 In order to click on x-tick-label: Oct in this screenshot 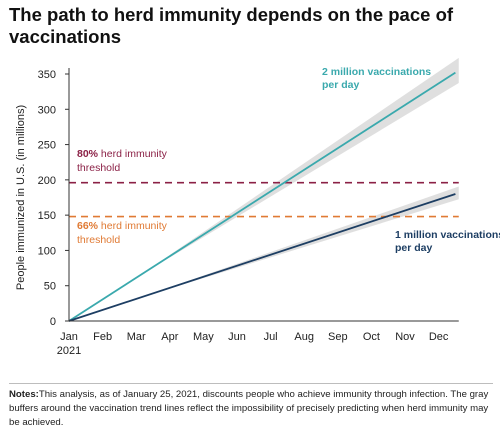, I will do `click(371, 337)`.